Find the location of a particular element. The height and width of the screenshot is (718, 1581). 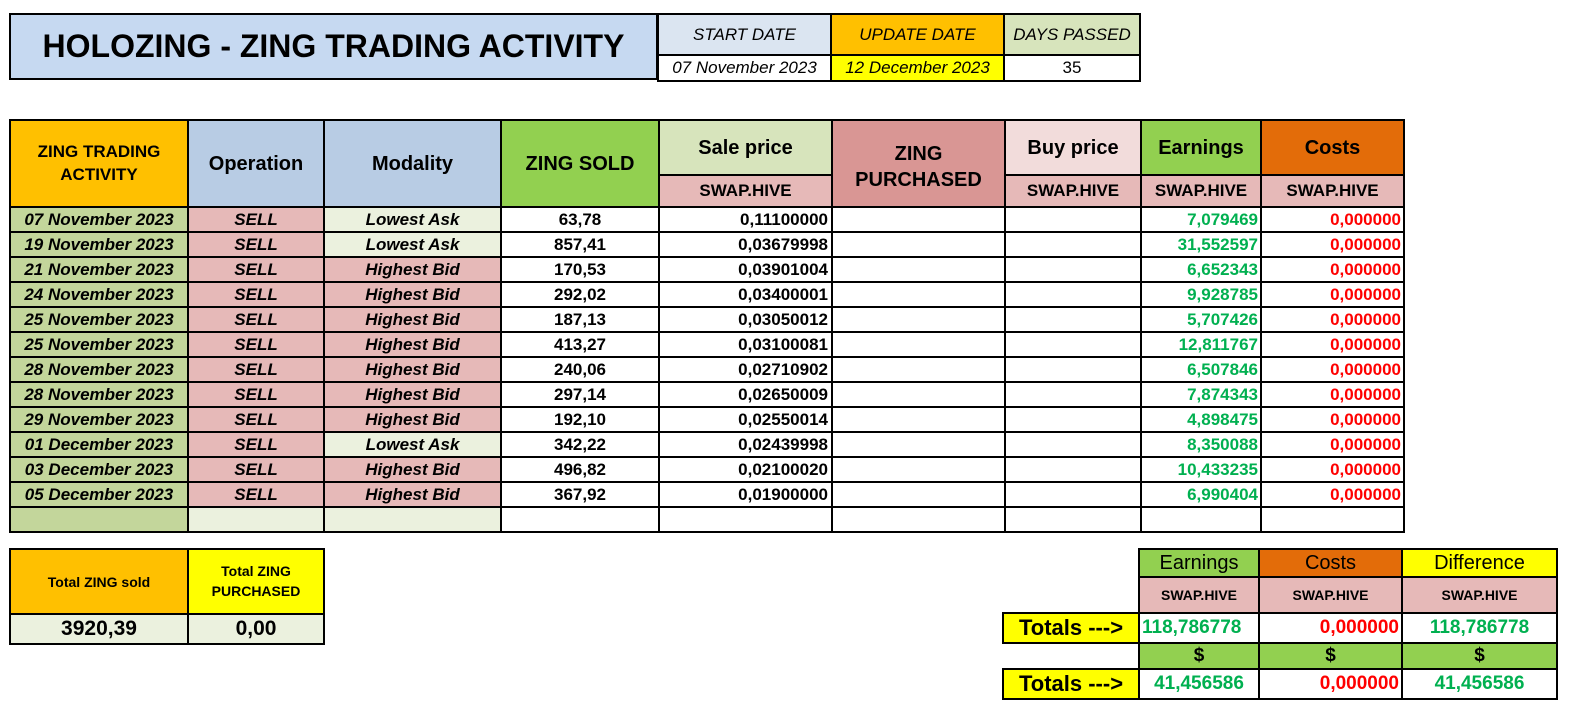

row-date: 01 December 2023 is located at coordinates (99, 444).